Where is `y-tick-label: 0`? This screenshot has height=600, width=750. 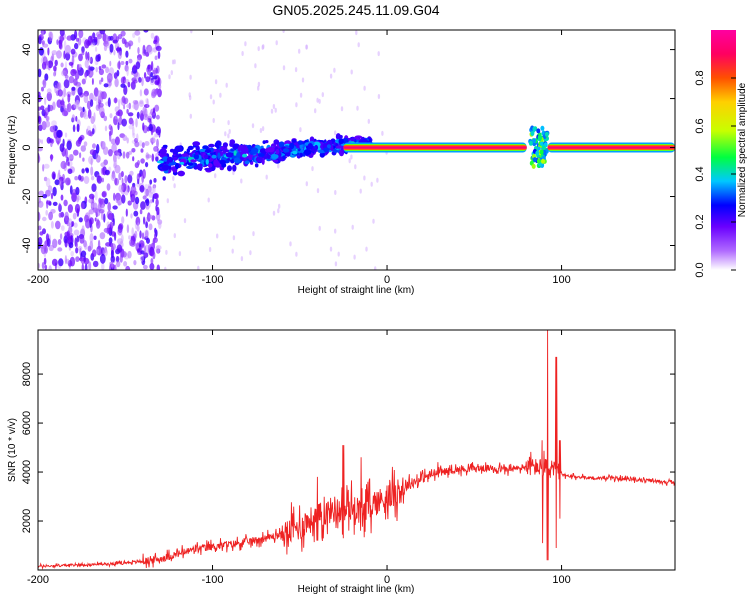
y-tick-label: 0 is located at coordinates (27, 147).